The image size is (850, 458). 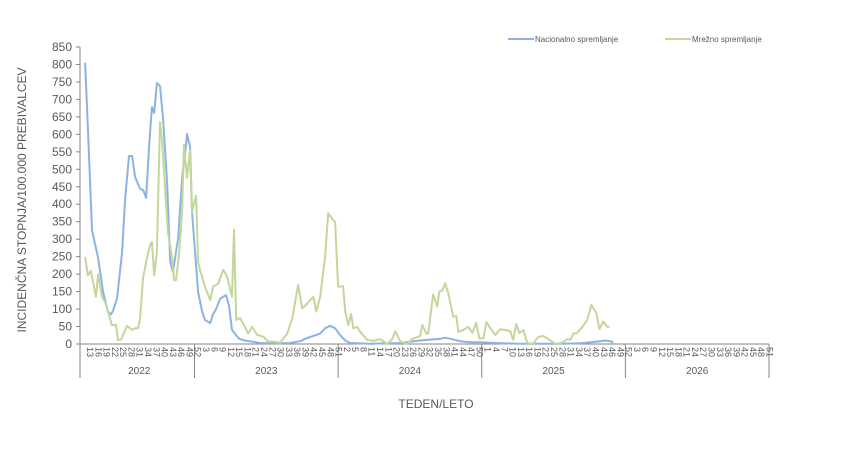 What do you see at coordinates (471, 352) in the screenshot?
I see `week-tick-label: 47` at bounding box center [471, 352].